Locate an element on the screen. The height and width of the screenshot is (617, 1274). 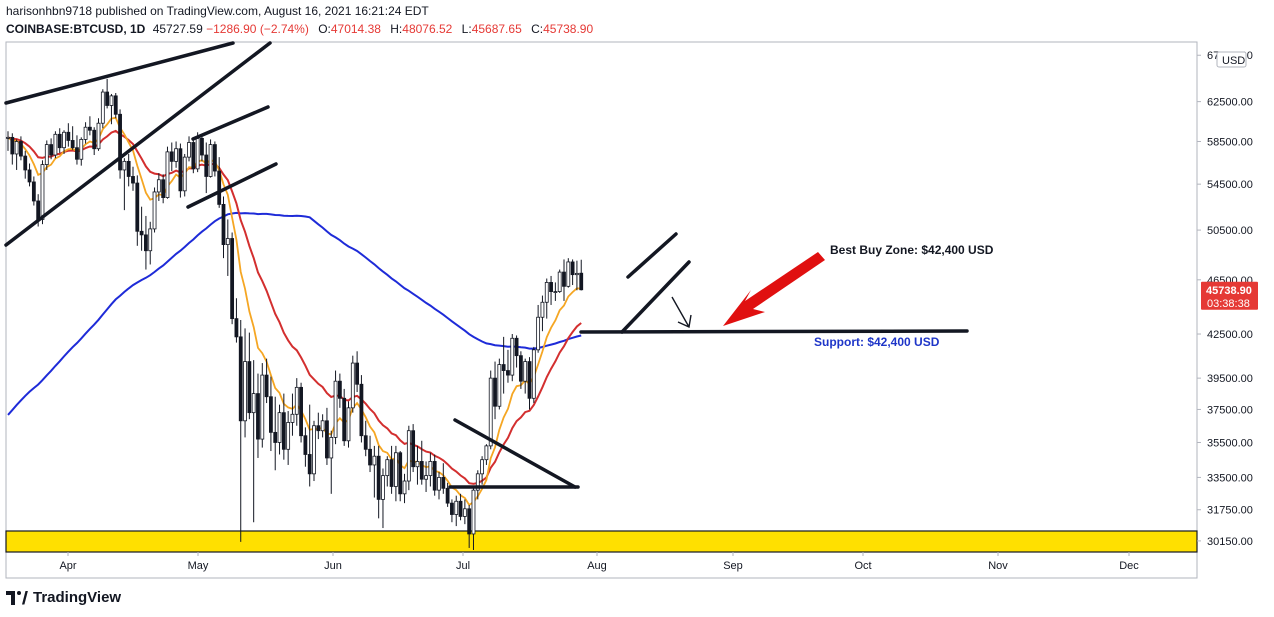
best-buy-annotation: Best Buy Zone: $42,400 USD is located at coordinates (912, 250).